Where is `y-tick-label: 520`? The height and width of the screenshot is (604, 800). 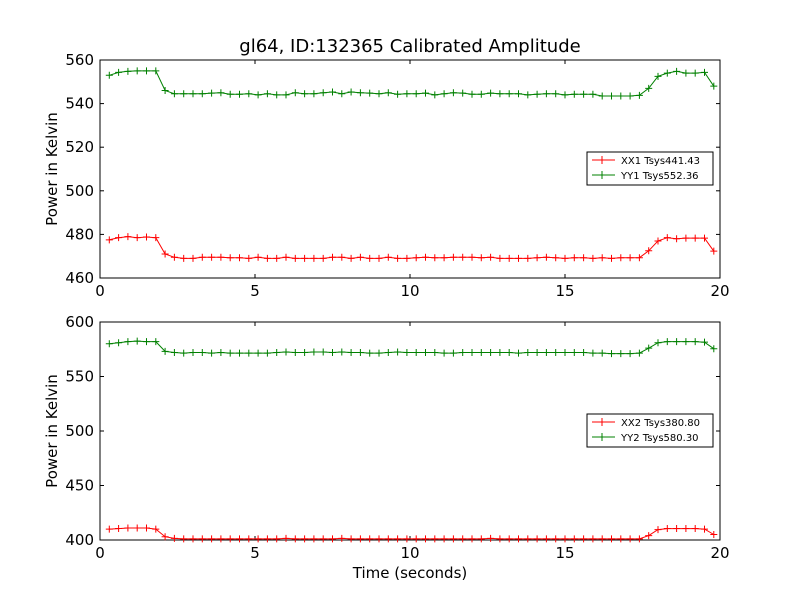 y-tick-label: 520 is located at coordinates (79, 147).